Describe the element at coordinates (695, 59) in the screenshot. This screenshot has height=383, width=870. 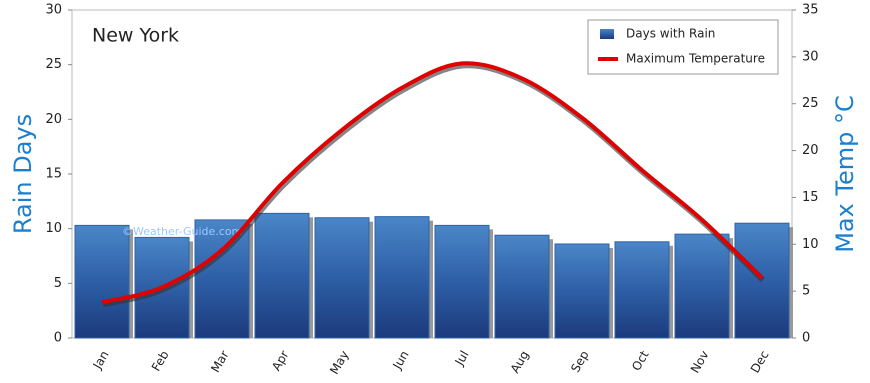
I see `legend-label: Maximum Temperature` at that location.